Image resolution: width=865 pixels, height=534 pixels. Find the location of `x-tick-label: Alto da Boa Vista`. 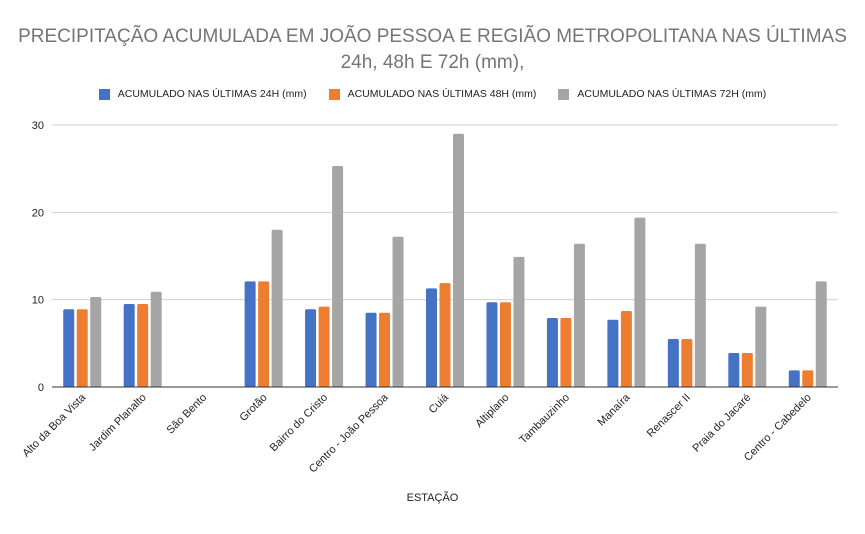

x-tick-label: Alto da Boa Vista is located at coordinates (54, 425).